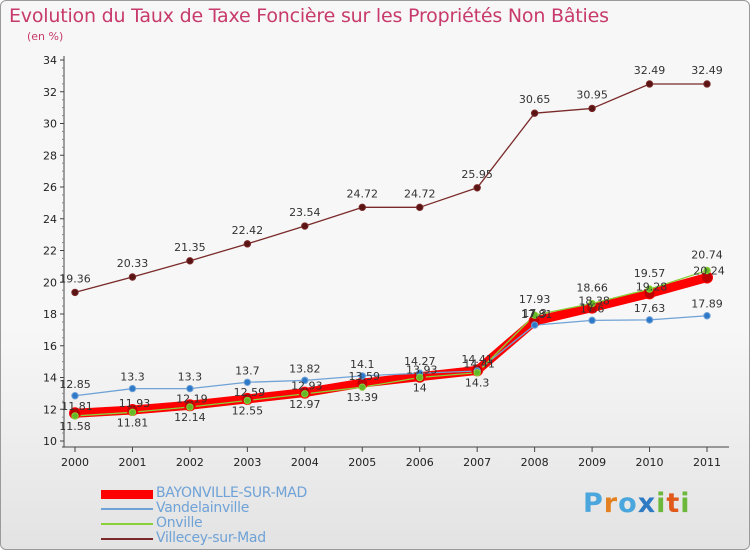  Describe the element at coordinates (250, 392) in the screenshot. I see `data-label: 12.59` at that location.